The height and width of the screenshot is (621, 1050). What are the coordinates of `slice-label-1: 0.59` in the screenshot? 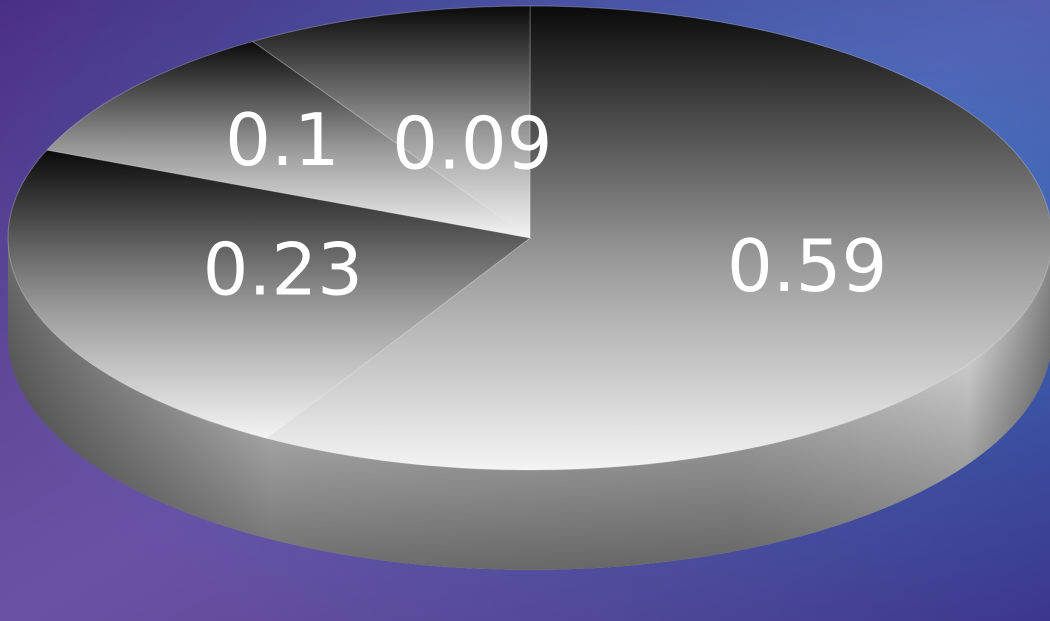 It's located at (807, 266).